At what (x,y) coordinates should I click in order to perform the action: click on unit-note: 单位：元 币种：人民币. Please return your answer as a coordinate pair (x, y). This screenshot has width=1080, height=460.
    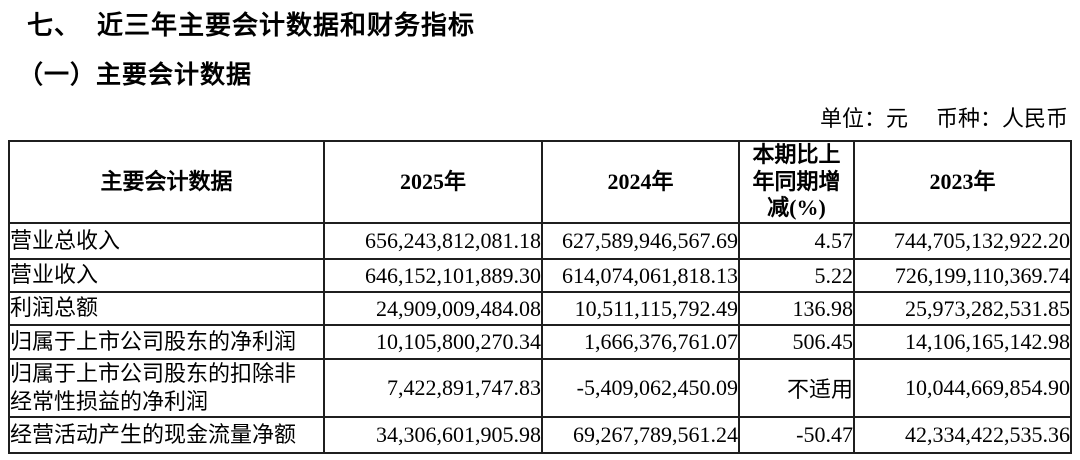
    Looking at the image, I should click on (944, 117).